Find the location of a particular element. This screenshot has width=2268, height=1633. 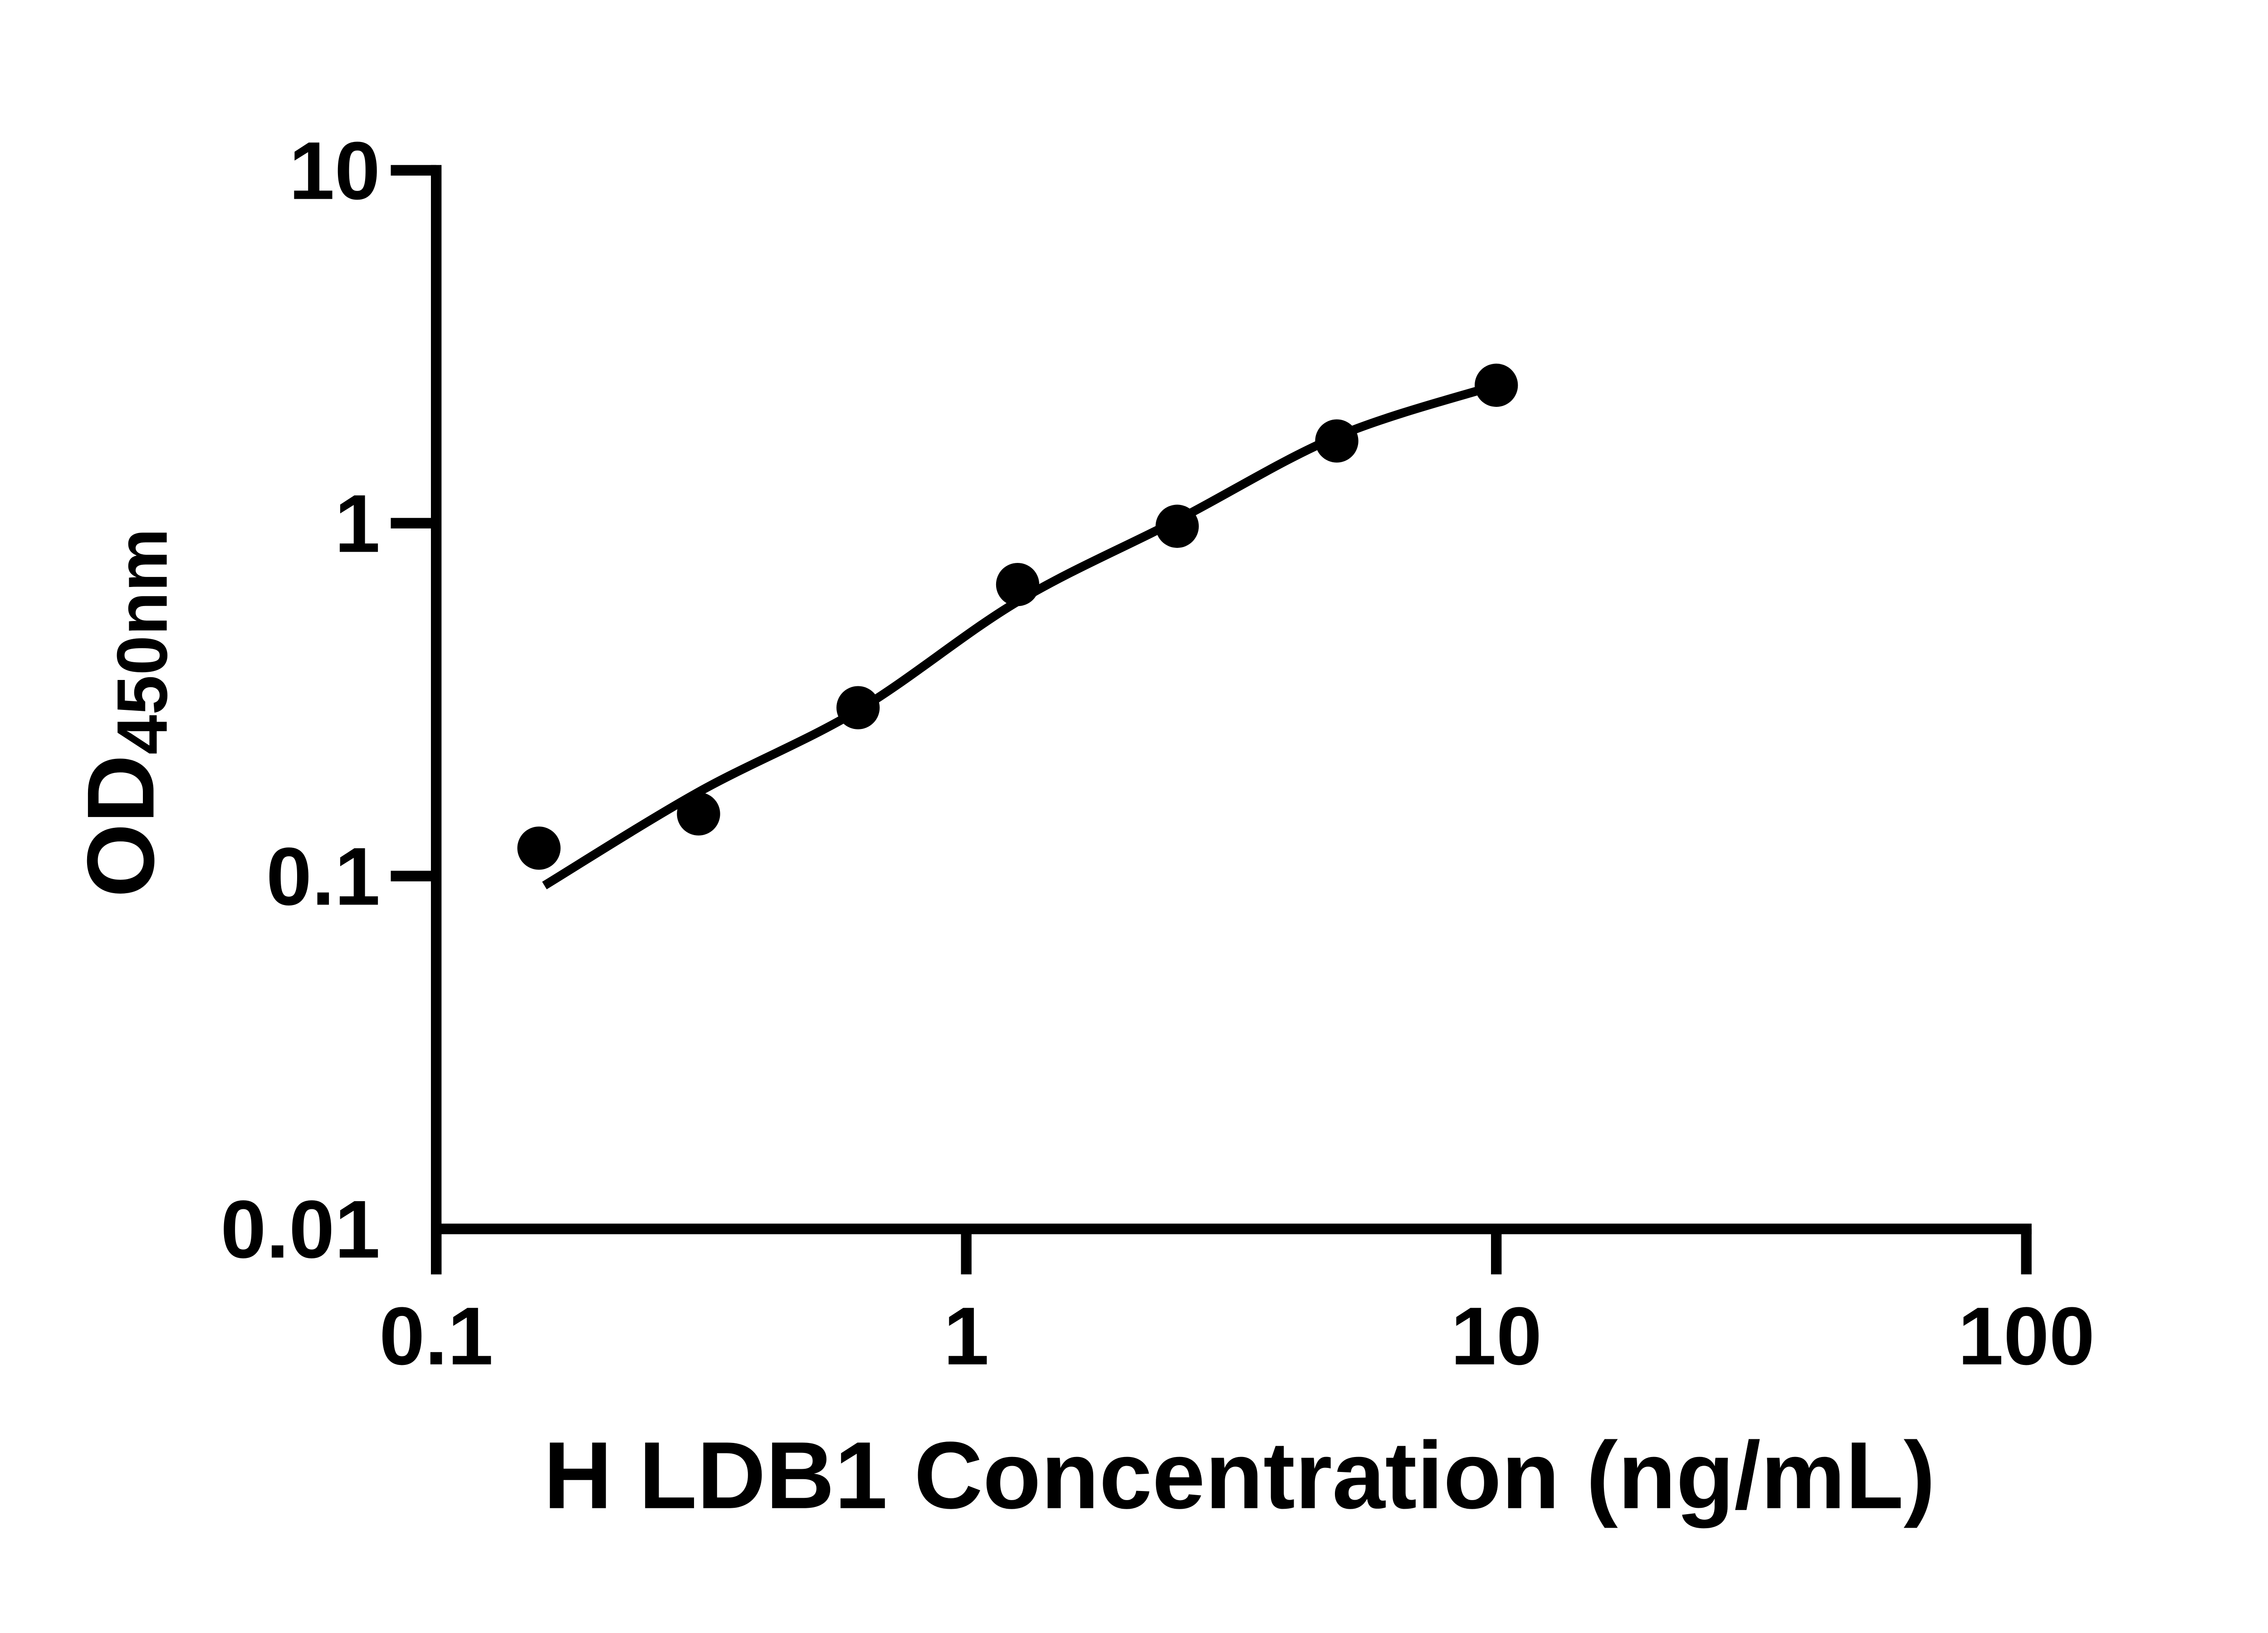

y-tick-label: 10 is located at coordinates (334, 171).